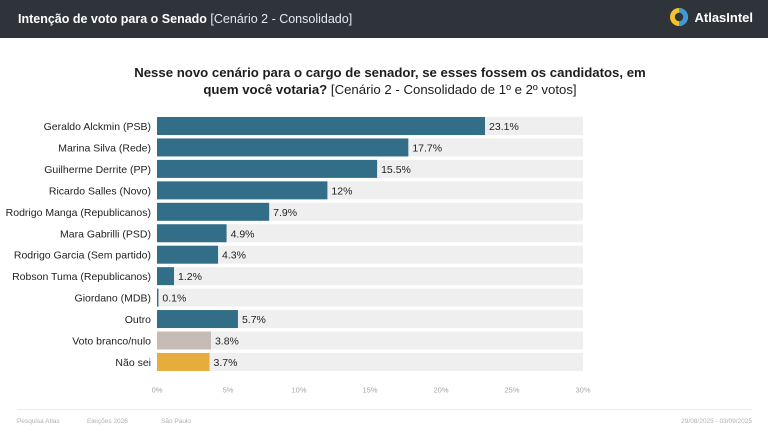 The height and width of the screenshot is (431, 768). I want to click on data-label: 7.9%, so click(285, 213).